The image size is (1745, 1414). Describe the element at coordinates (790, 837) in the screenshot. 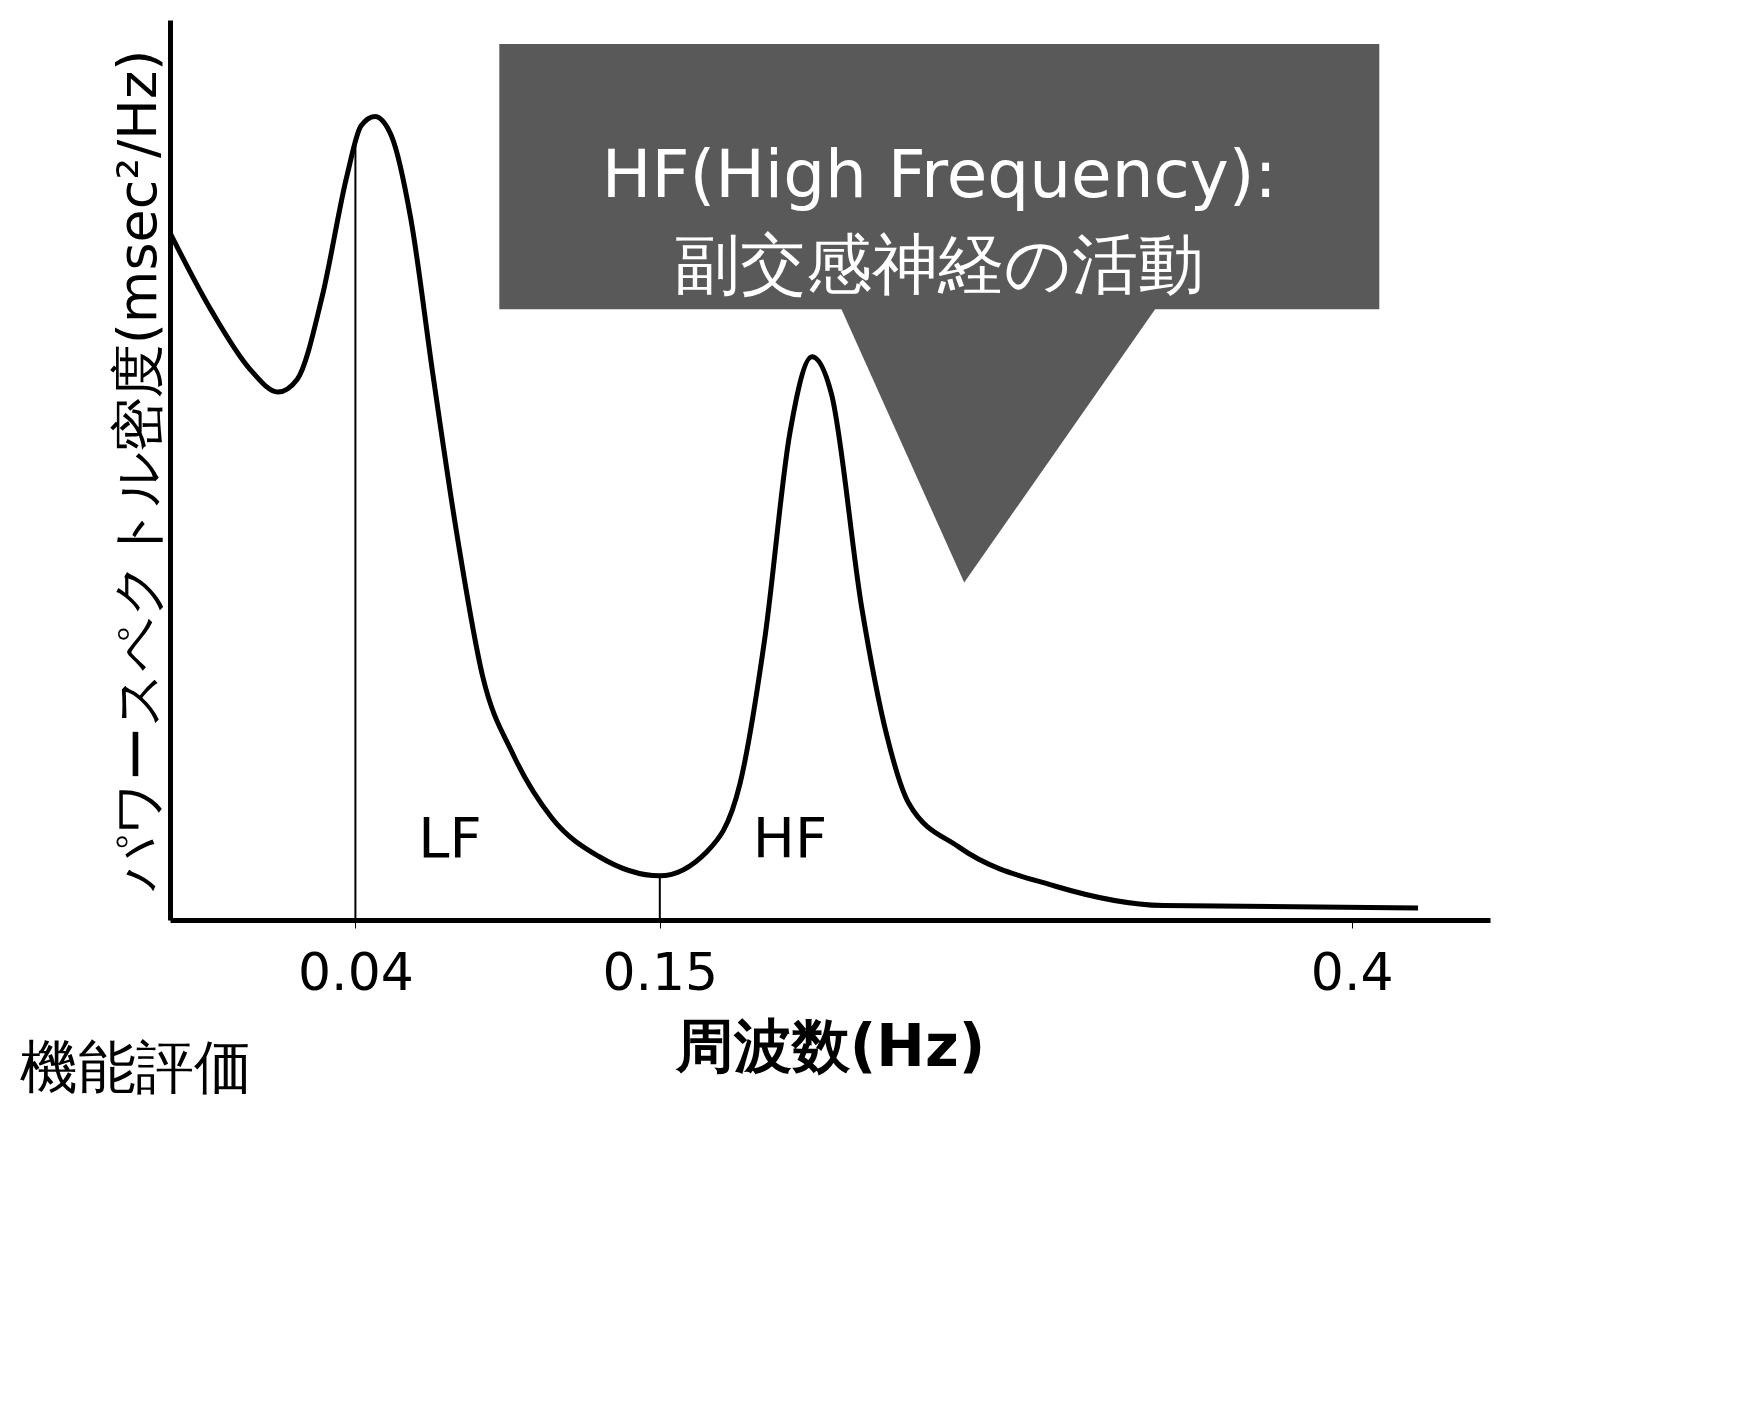

I see `annotation: HF` at that location.